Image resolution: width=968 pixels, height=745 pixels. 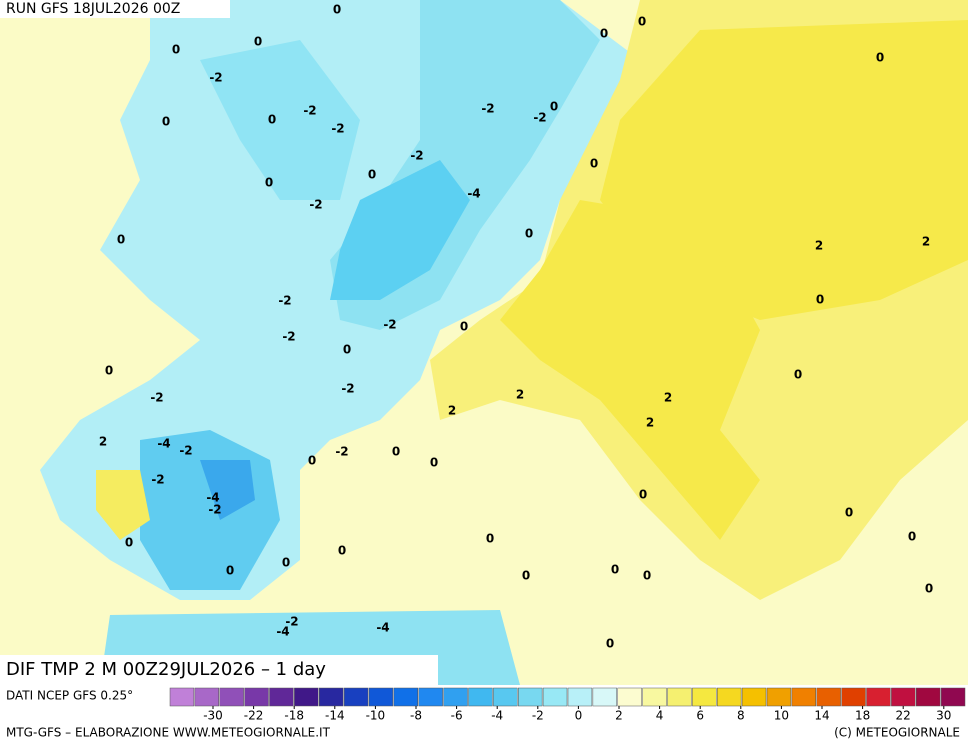 What do you see at coordinates (457, 716) in the screenshot?
I see `colorbar-tick-label: -6` at bounding box center [457, 716].